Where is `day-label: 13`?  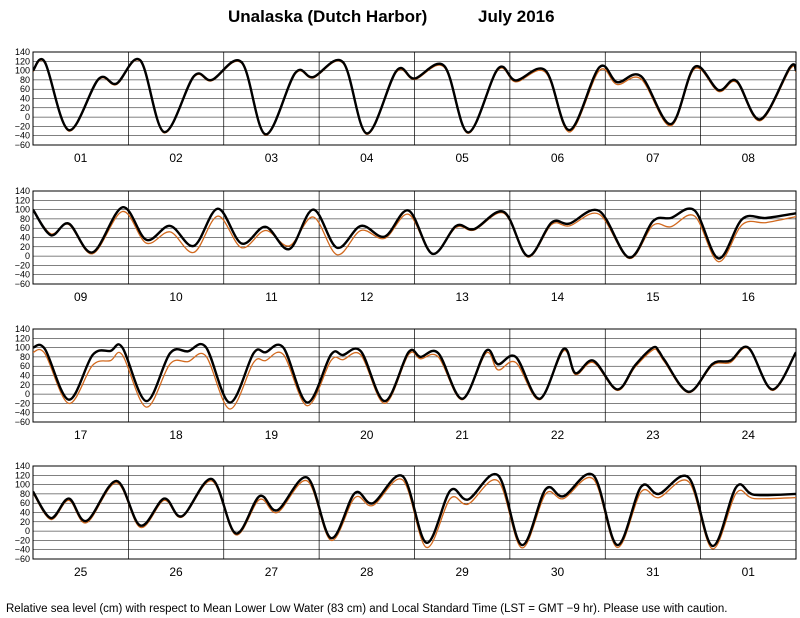 day-label: 13 is located at coordinates (463, 297).